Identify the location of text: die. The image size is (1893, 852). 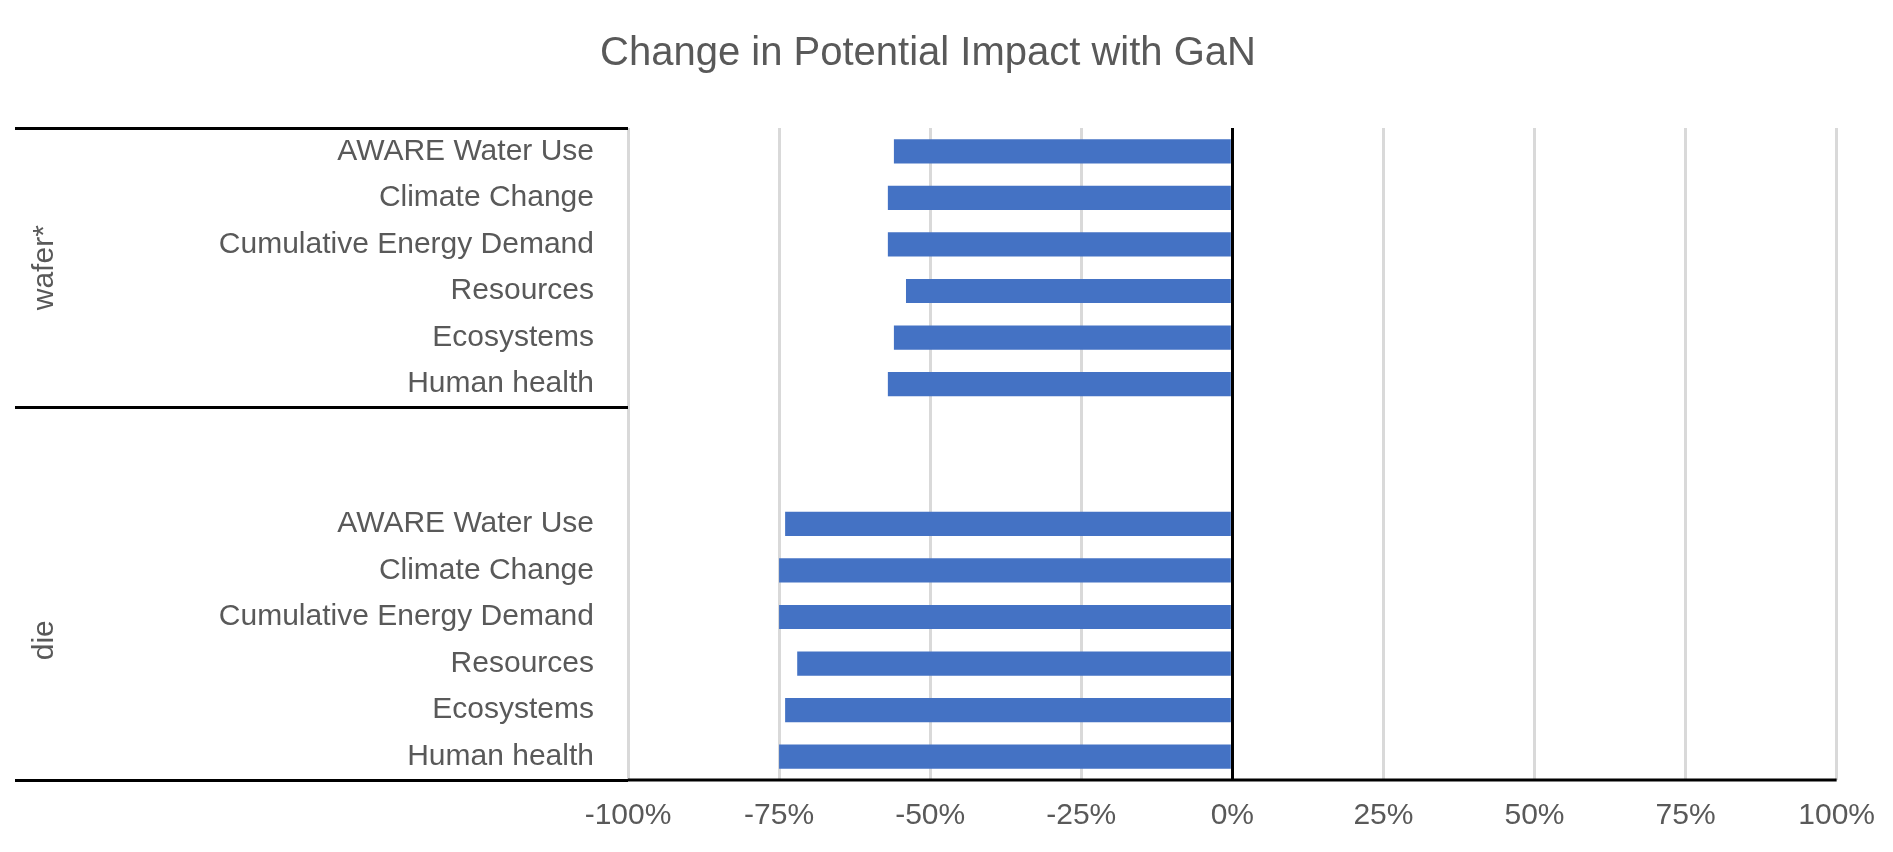
(43, 640).